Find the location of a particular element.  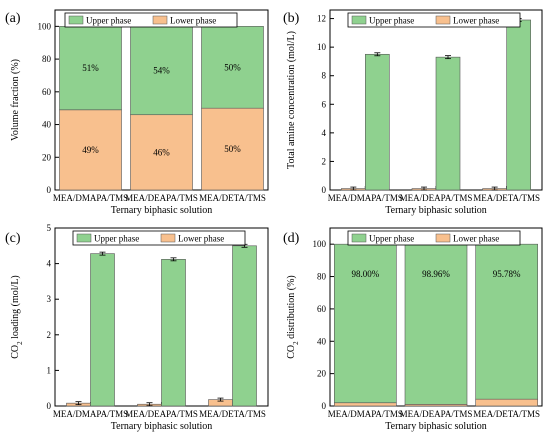

y-axis-title-tail: loading (mol/L) is located at coordinates (15, 308).